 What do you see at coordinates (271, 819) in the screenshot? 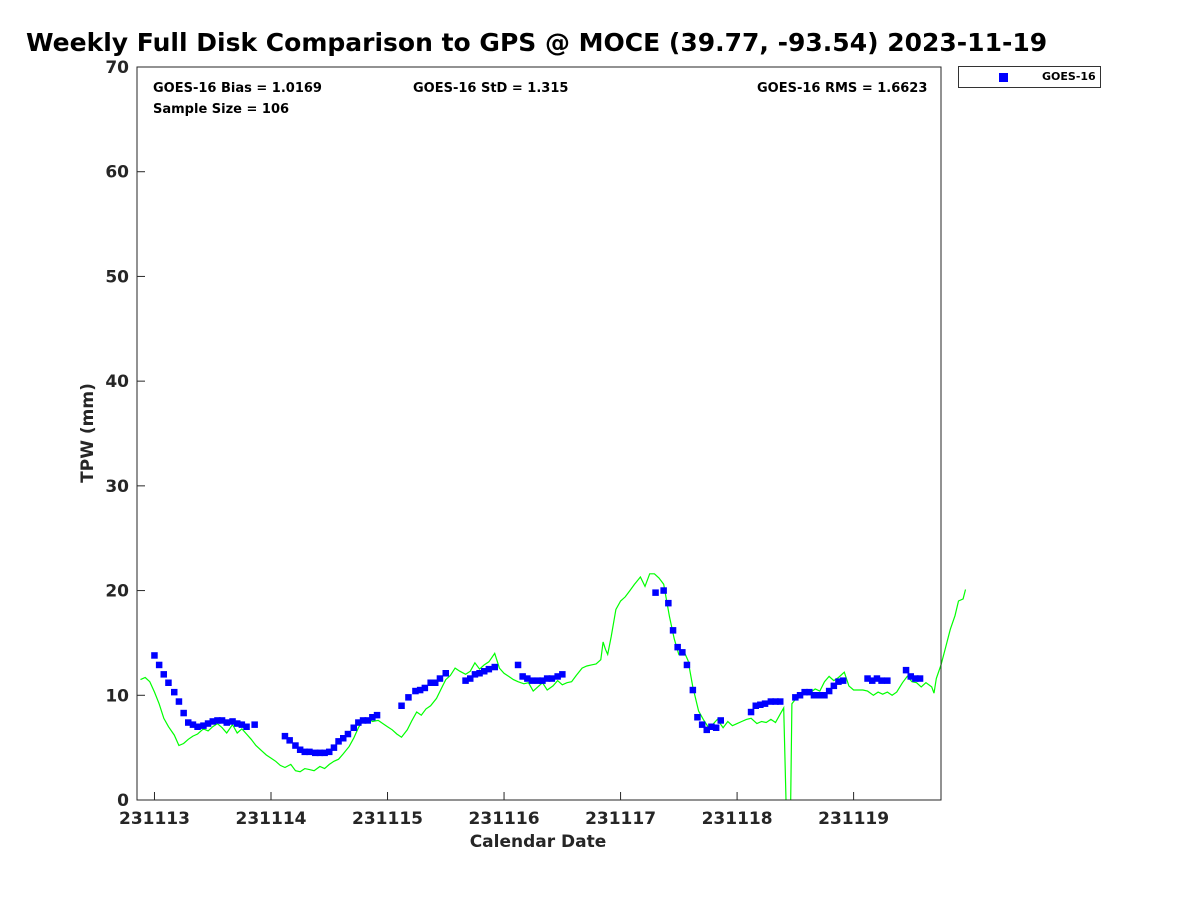
I see `x-tick-label: 231114` at bounding box center [271, 819].